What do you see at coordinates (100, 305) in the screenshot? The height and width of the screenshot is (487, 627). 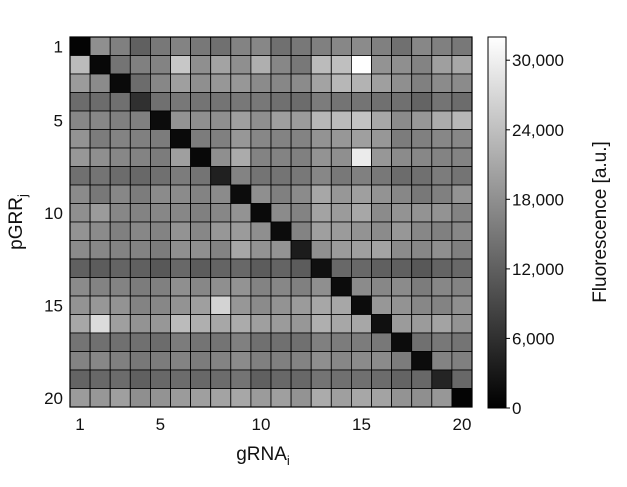 I see `heatmap-cell-r15-c2` at bounding box center [100, 305].